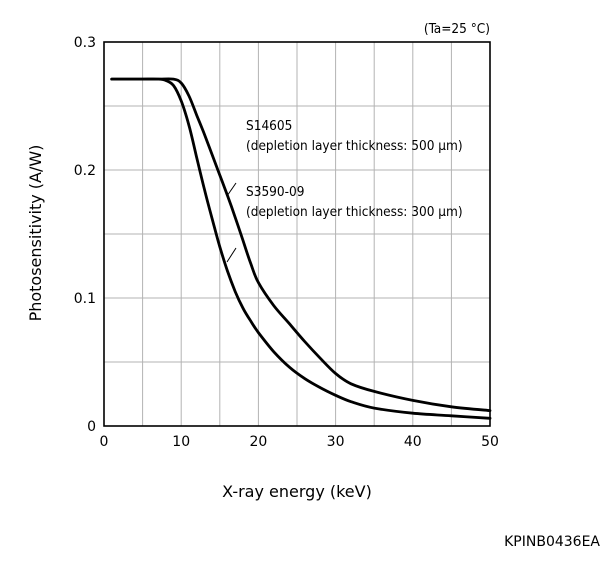 Image resolution: width=613 pixels, height=562 pixels. I want to click on series-annotation-s14605: (depletion layer thickness: 500 μm), so click(354, 146).